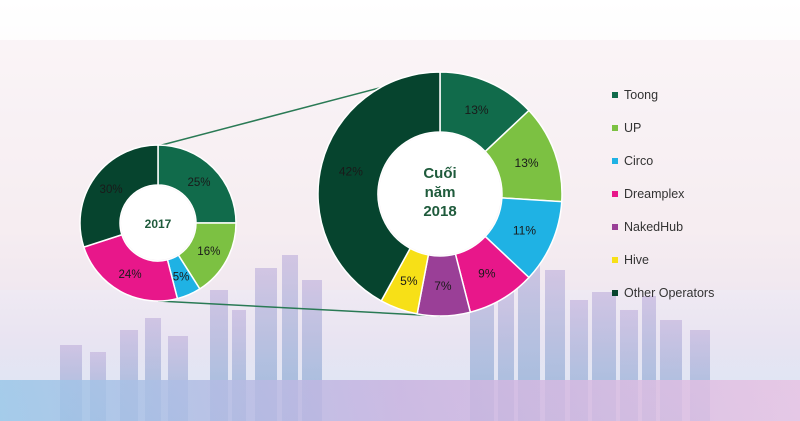 The height and width of the screenshot is (421, 800). Describe the element at coordinates (181, 277) in the screenshot. I see `donut-2017-label-circo: 5%` at that location.